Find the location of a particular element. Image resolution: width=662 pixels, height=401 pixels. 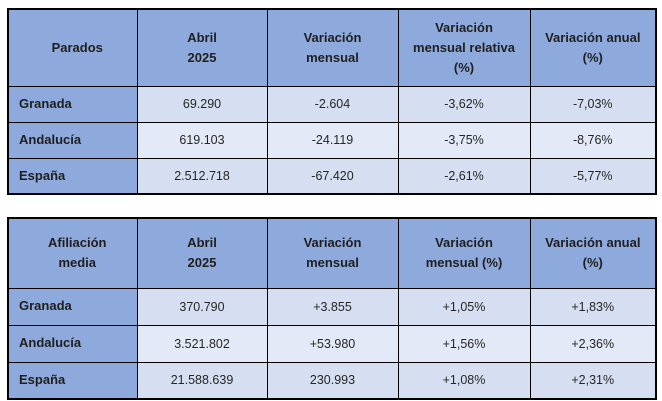

afiliacion-column-header-variacion-mensual: Variación mensual is located at coordinates (332, 253).